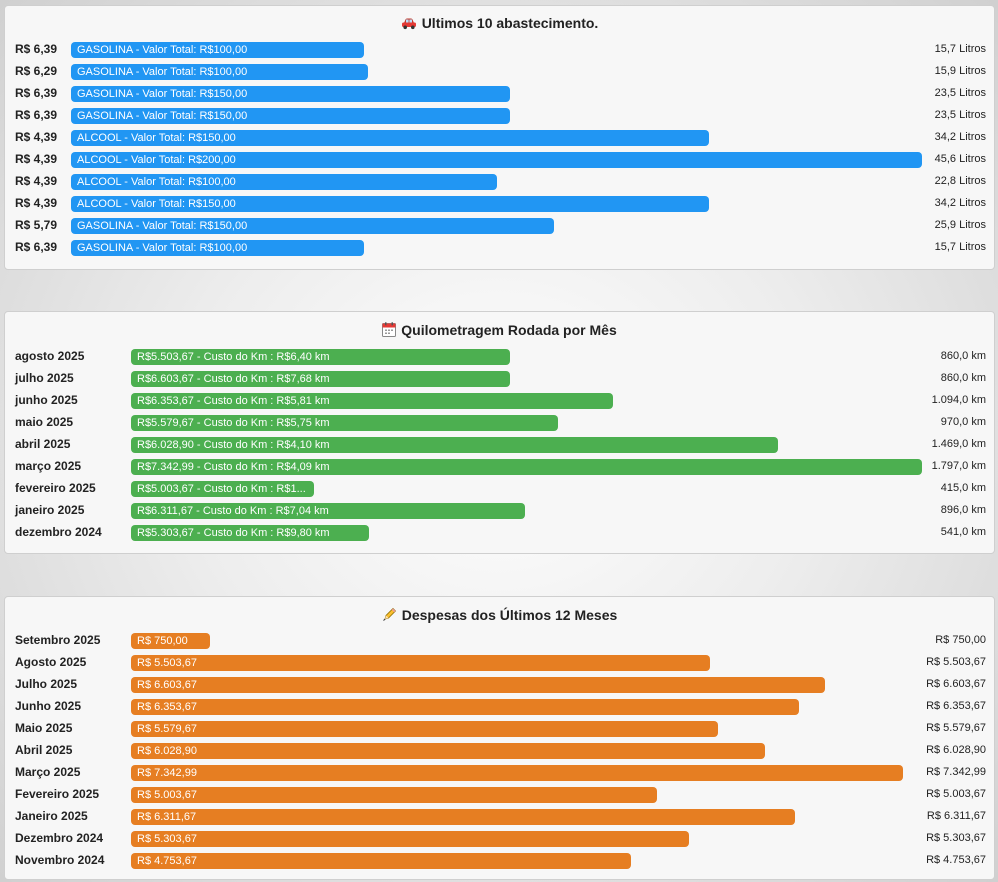 Image resolution: width=998 pixels, height=882 pixels. Describe the element at coordinates (60, 860) in the screenshot. I see `expense-label: Novembro 2024` at that location.